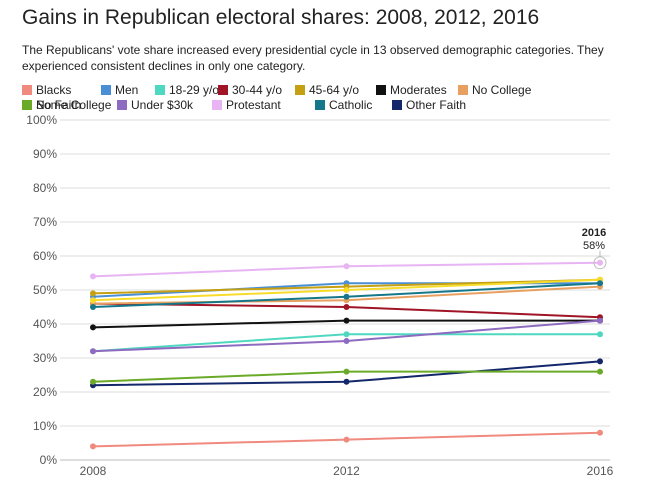 The height and width of the screenshot is (493, 645). I want to click on legend-label: 45-64 y/o, so click(334, 90).